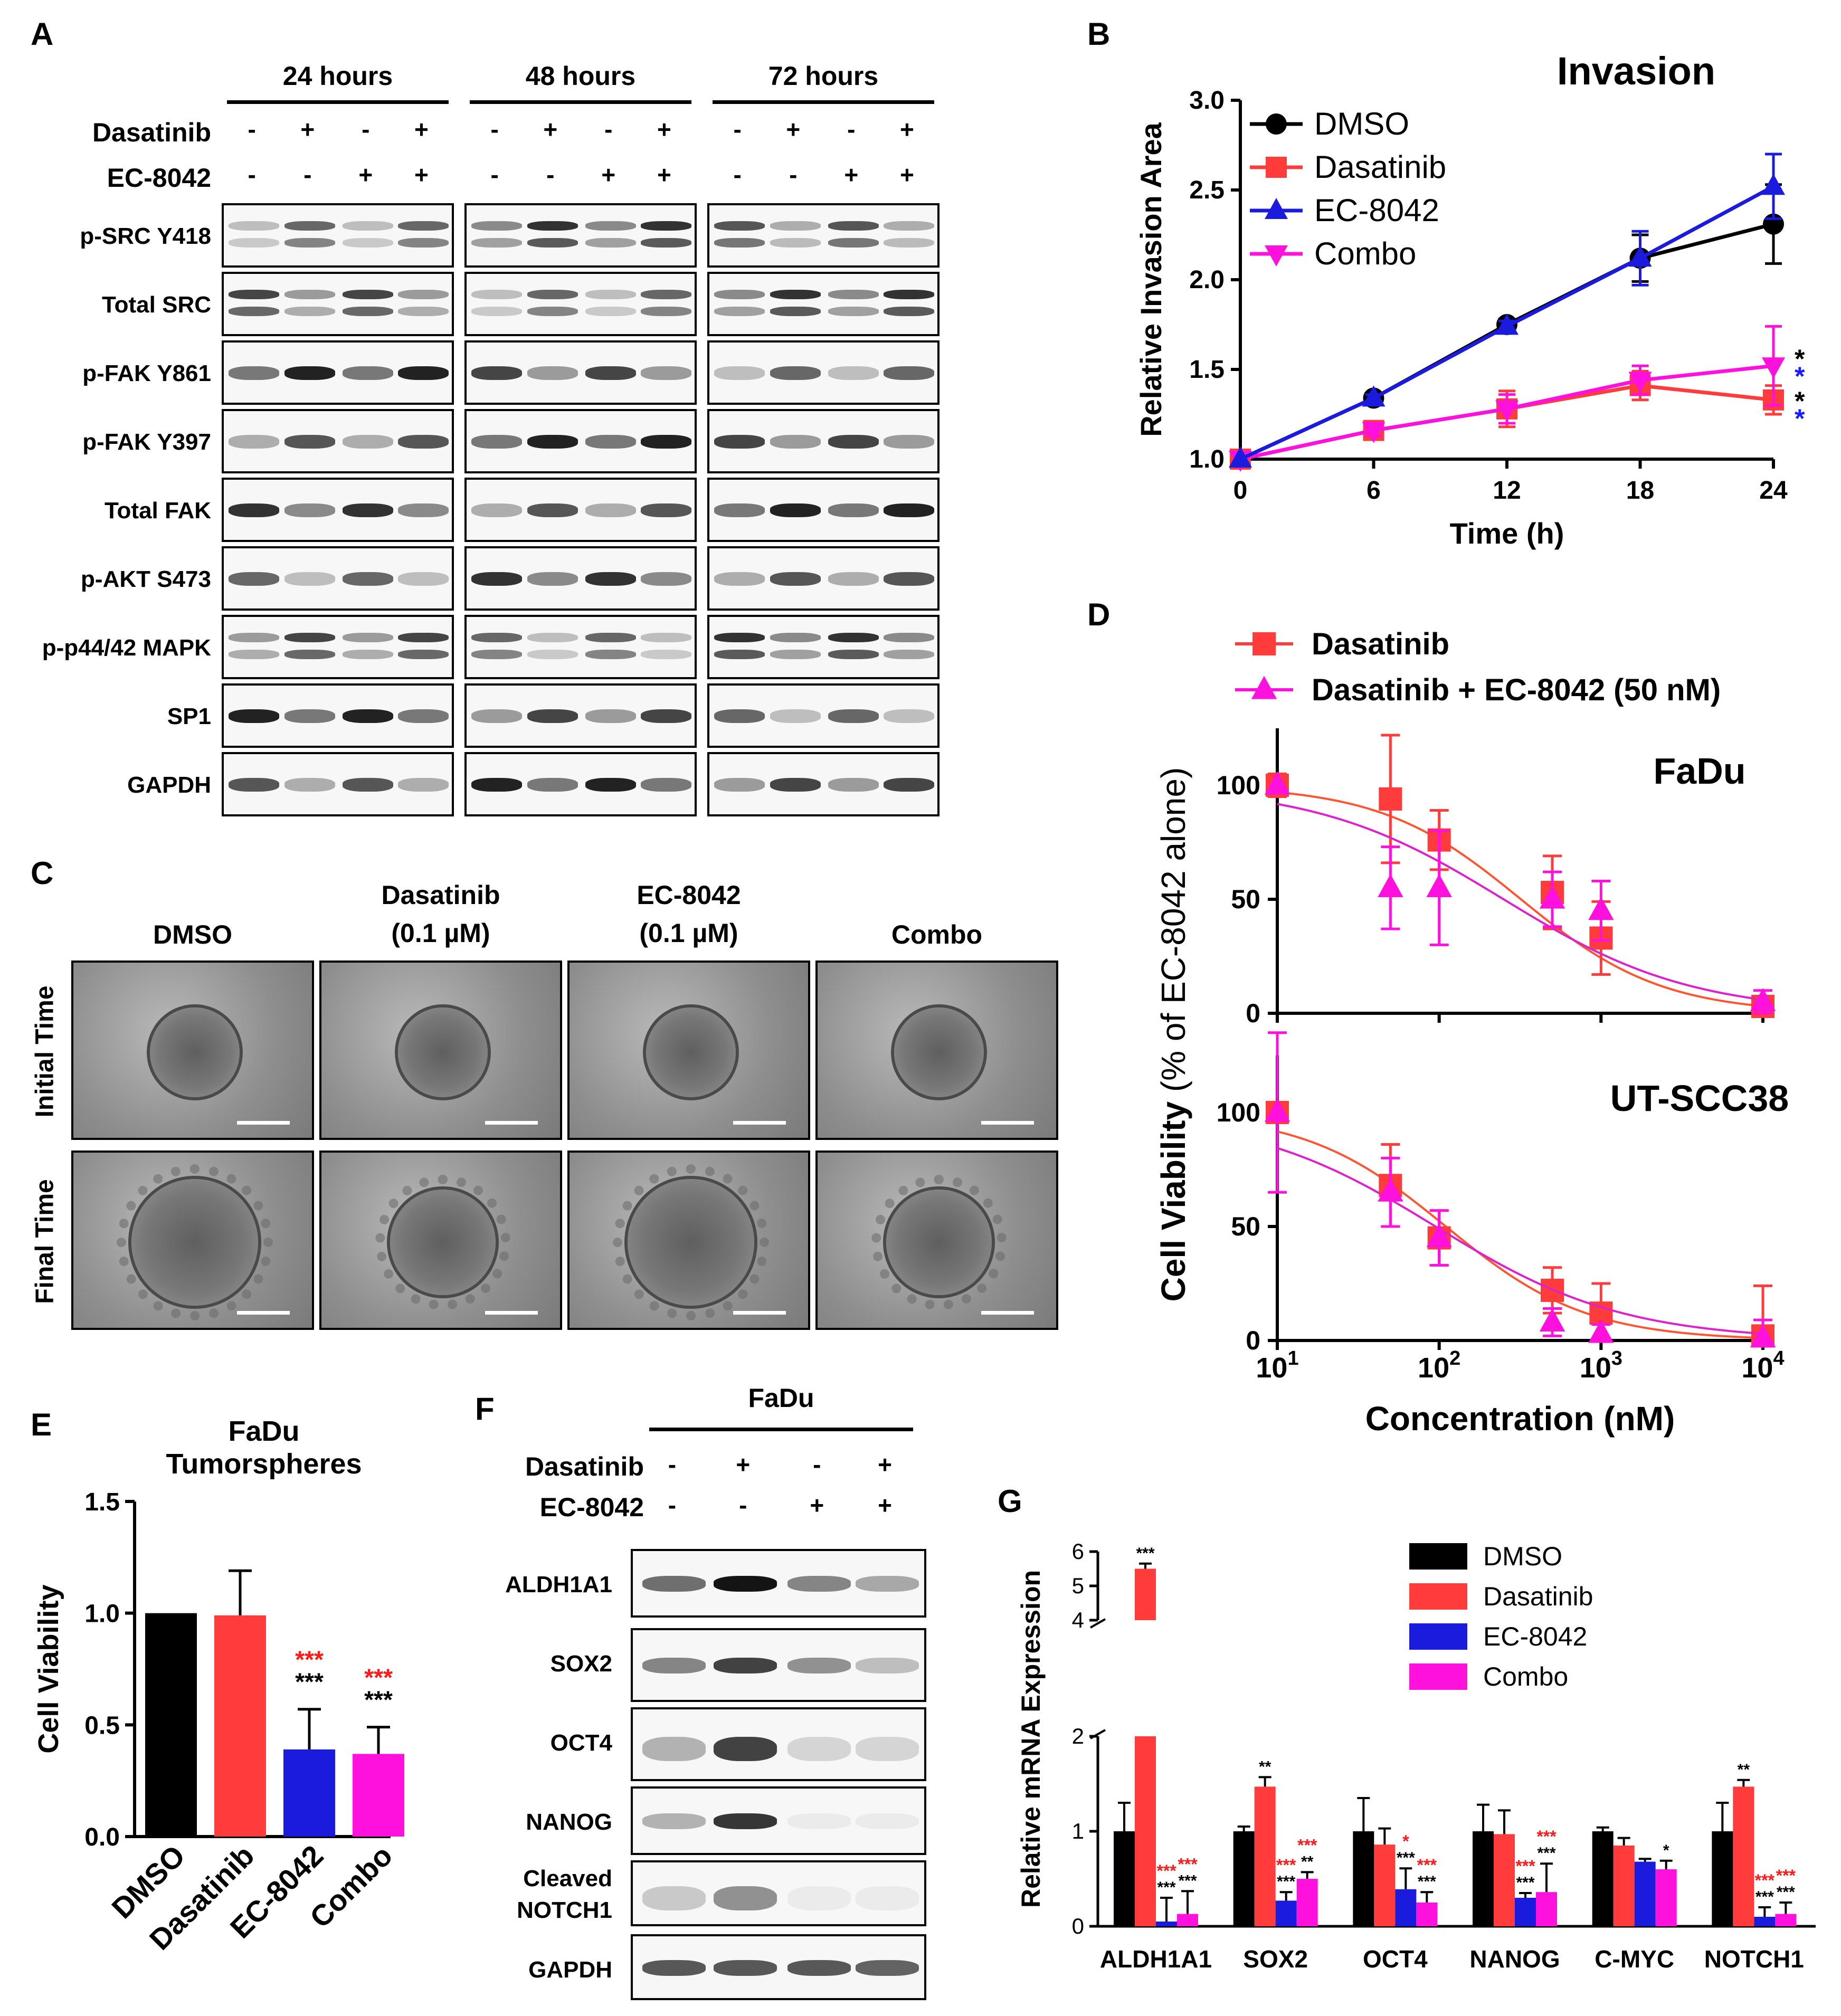 The width and height of the screenshot is (1841, 2016). I want to click on x-tick-label: 10², so click(1439, 1365).